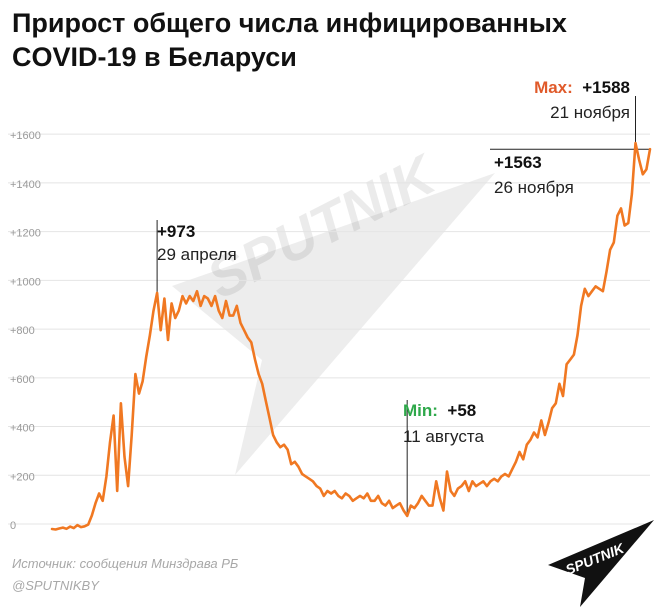  What do you see at coordinates (534, 187) in the screenshot?
I see `last-date: 26 ноября` at bounding box center [534, 187].